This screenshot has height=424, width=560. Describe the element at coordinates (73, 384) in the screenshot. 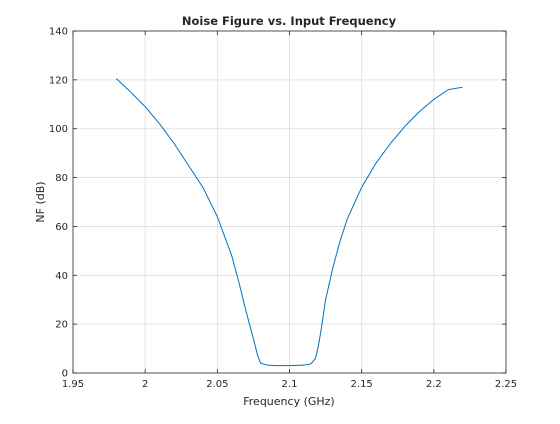

I see `x-tick-label: 1.95` at that location.